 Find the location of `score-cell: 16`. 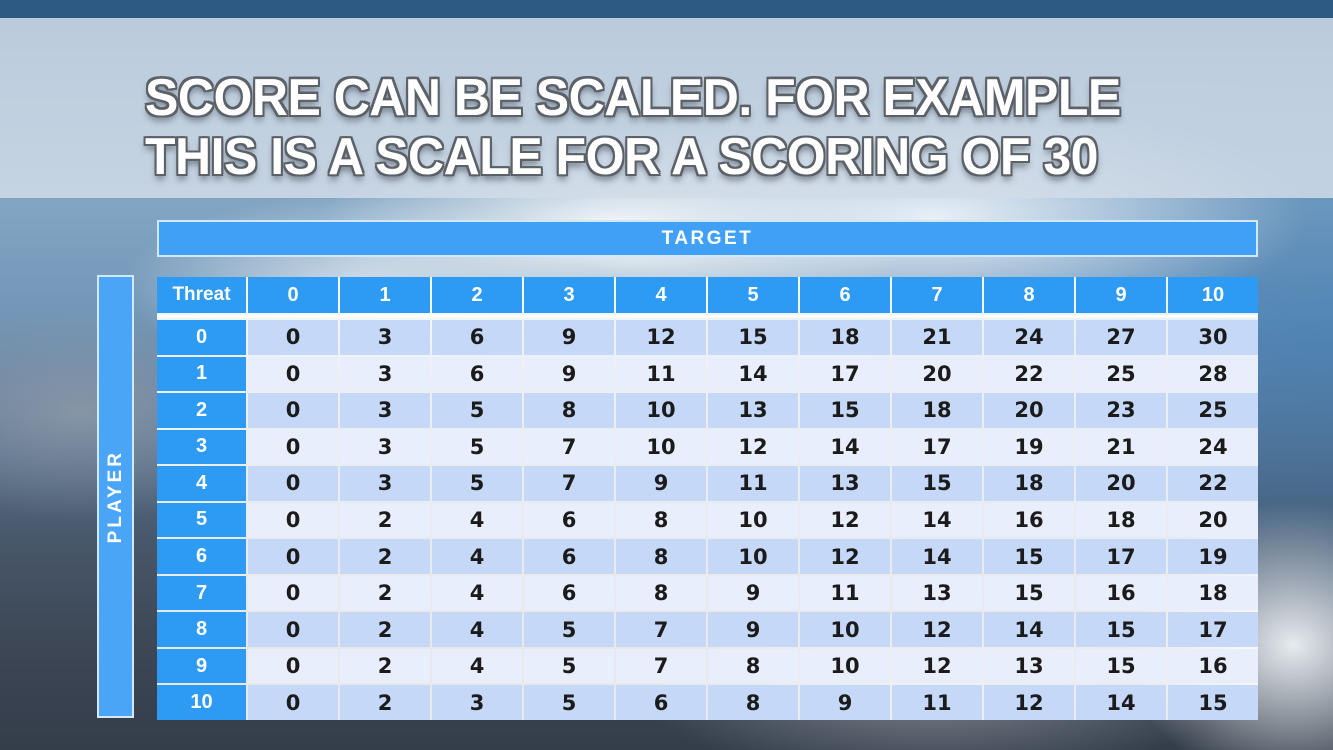

score-cell: 16 is located at coordinates (1213, 666).